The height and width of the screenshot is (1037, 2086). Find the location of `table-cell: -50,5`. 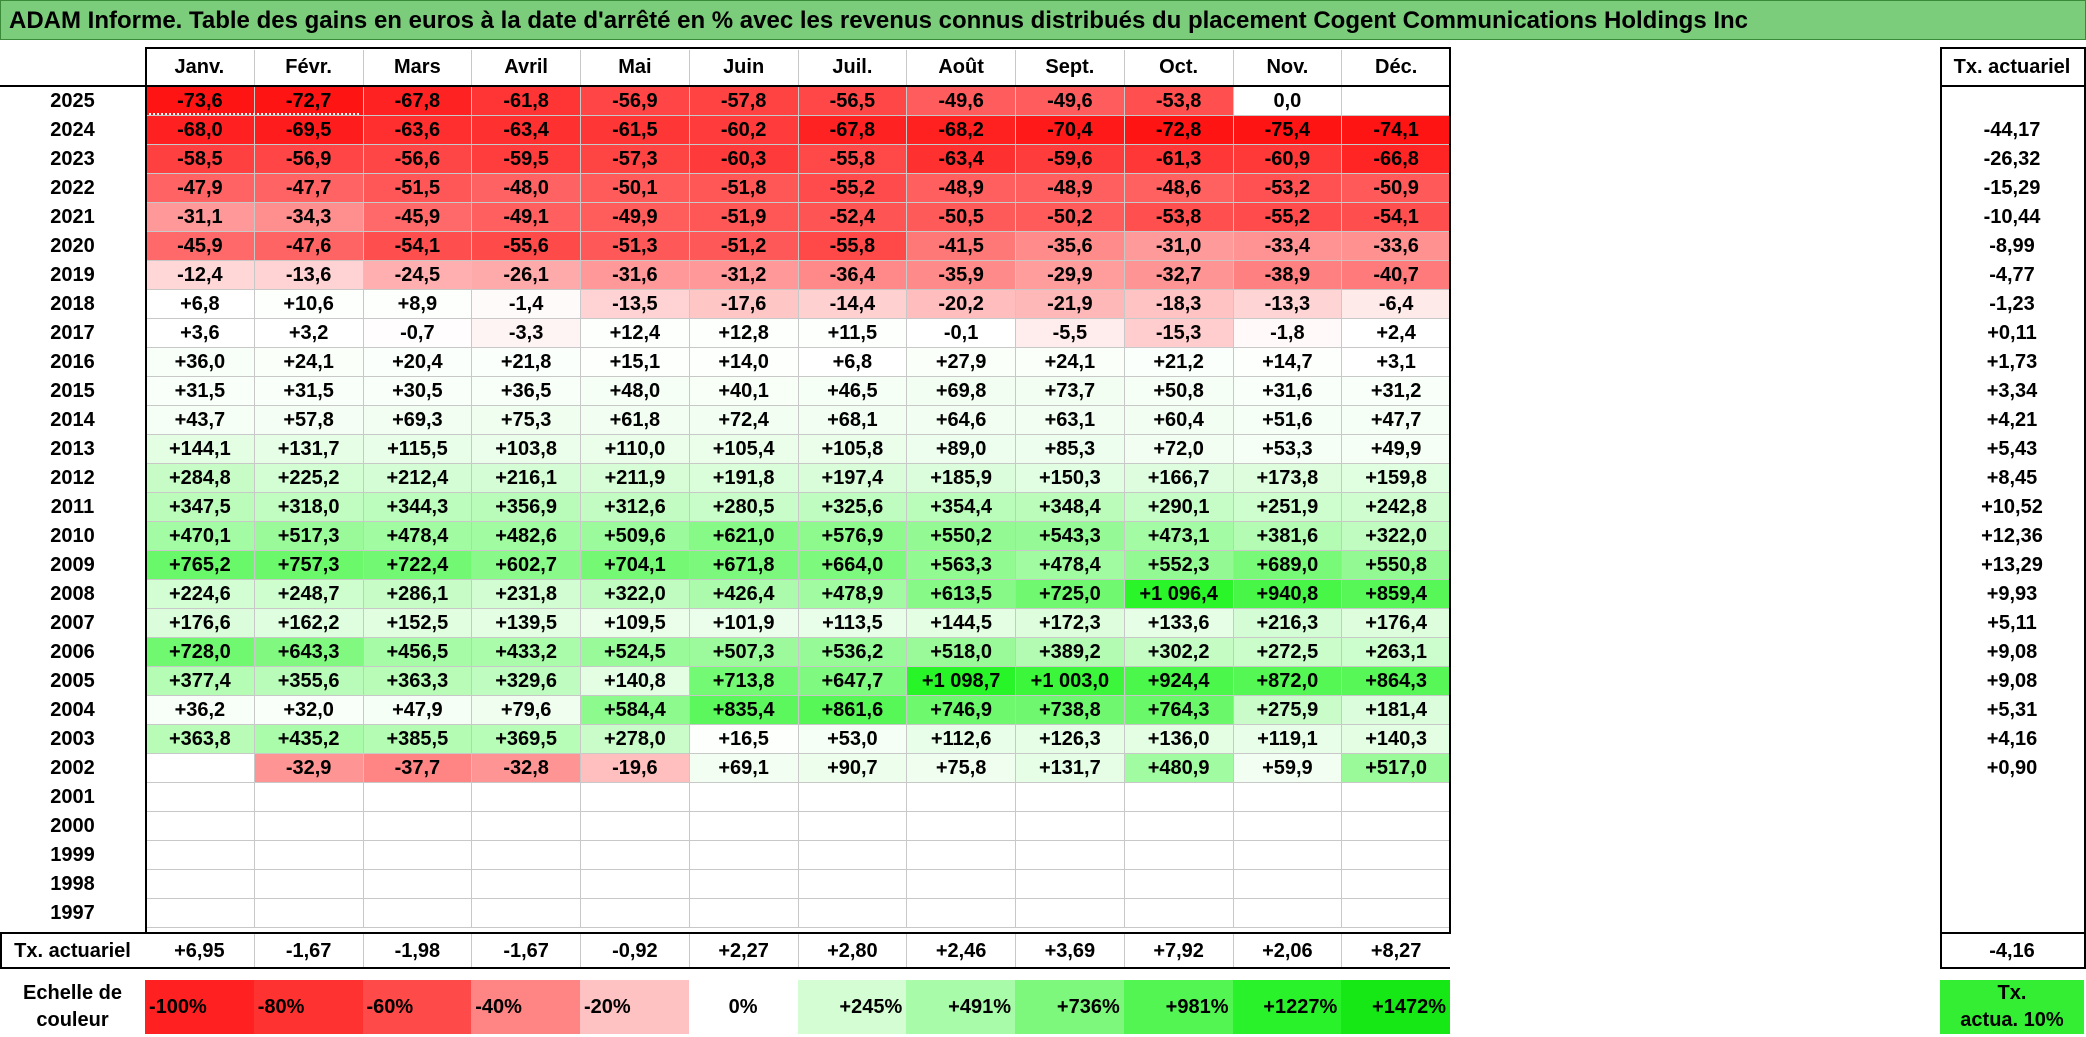

table-cell: -50,5 is located at coordinates (960, 217).